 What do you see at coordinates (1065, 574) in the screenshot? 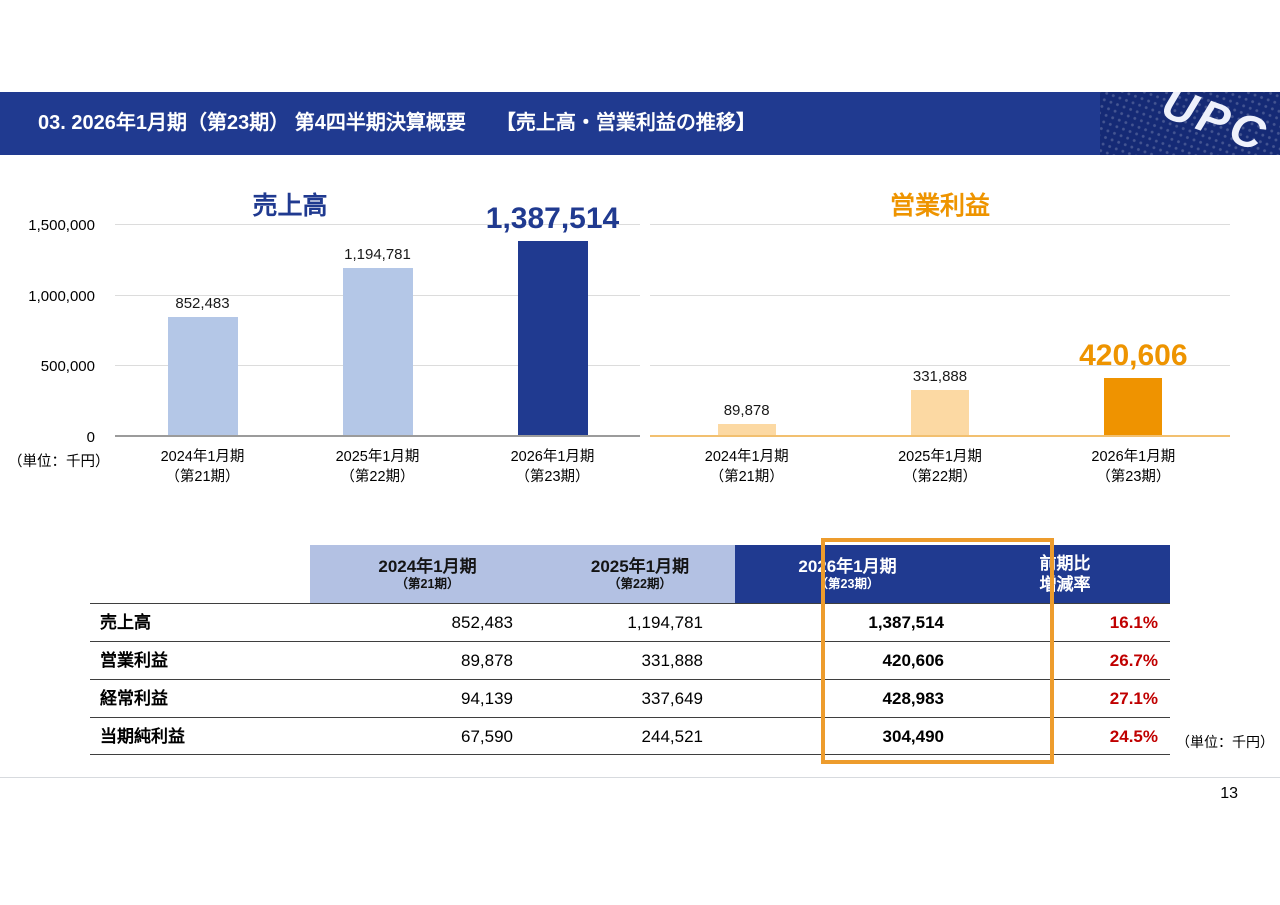
I see `column-header-change-rate: 前期比 増減率` at bounding box center [1065, 574].